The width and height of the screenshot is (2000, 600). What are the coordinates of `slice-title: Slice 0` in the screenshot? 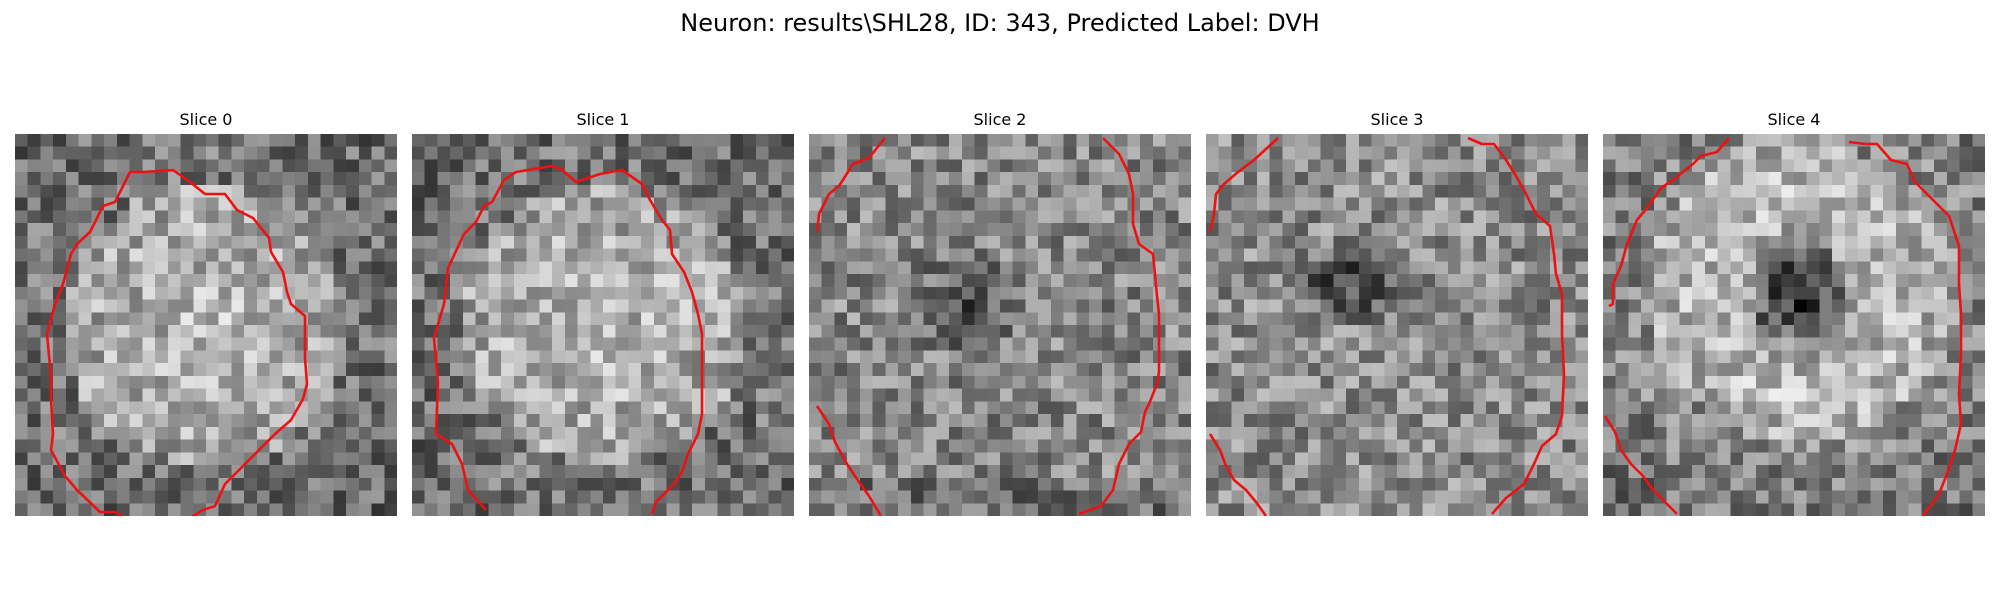 It's located at (206, 119).